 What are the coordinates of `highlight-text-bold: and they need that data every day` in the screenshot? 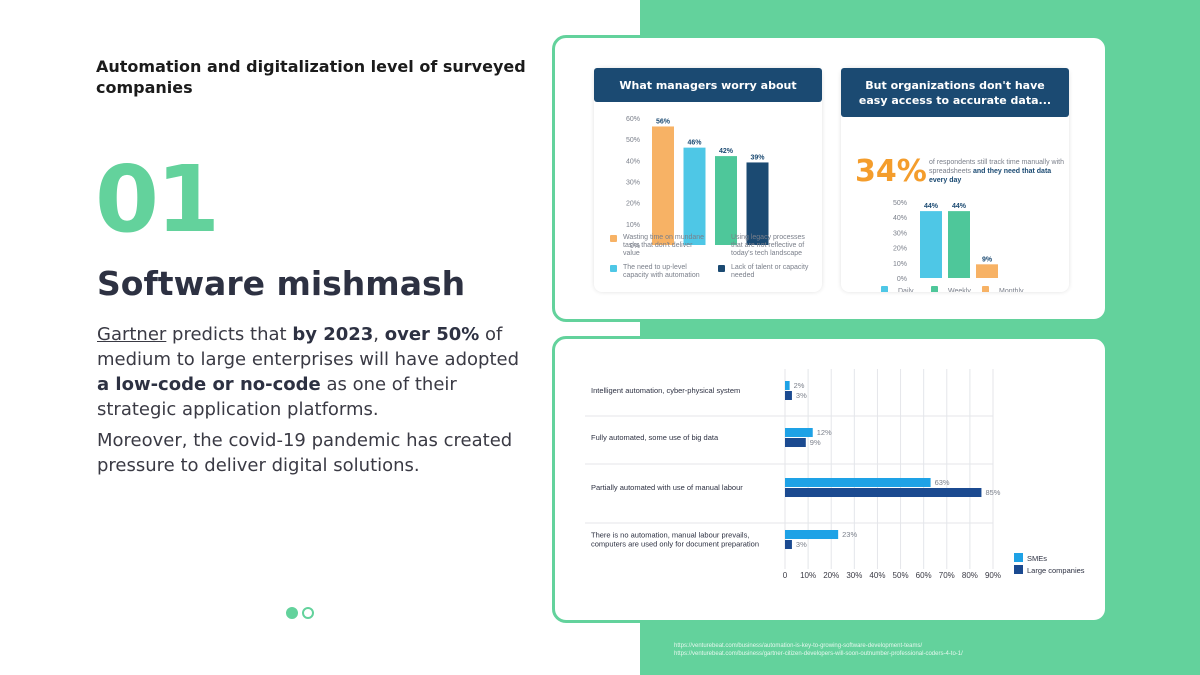 It's located at (990, 176).